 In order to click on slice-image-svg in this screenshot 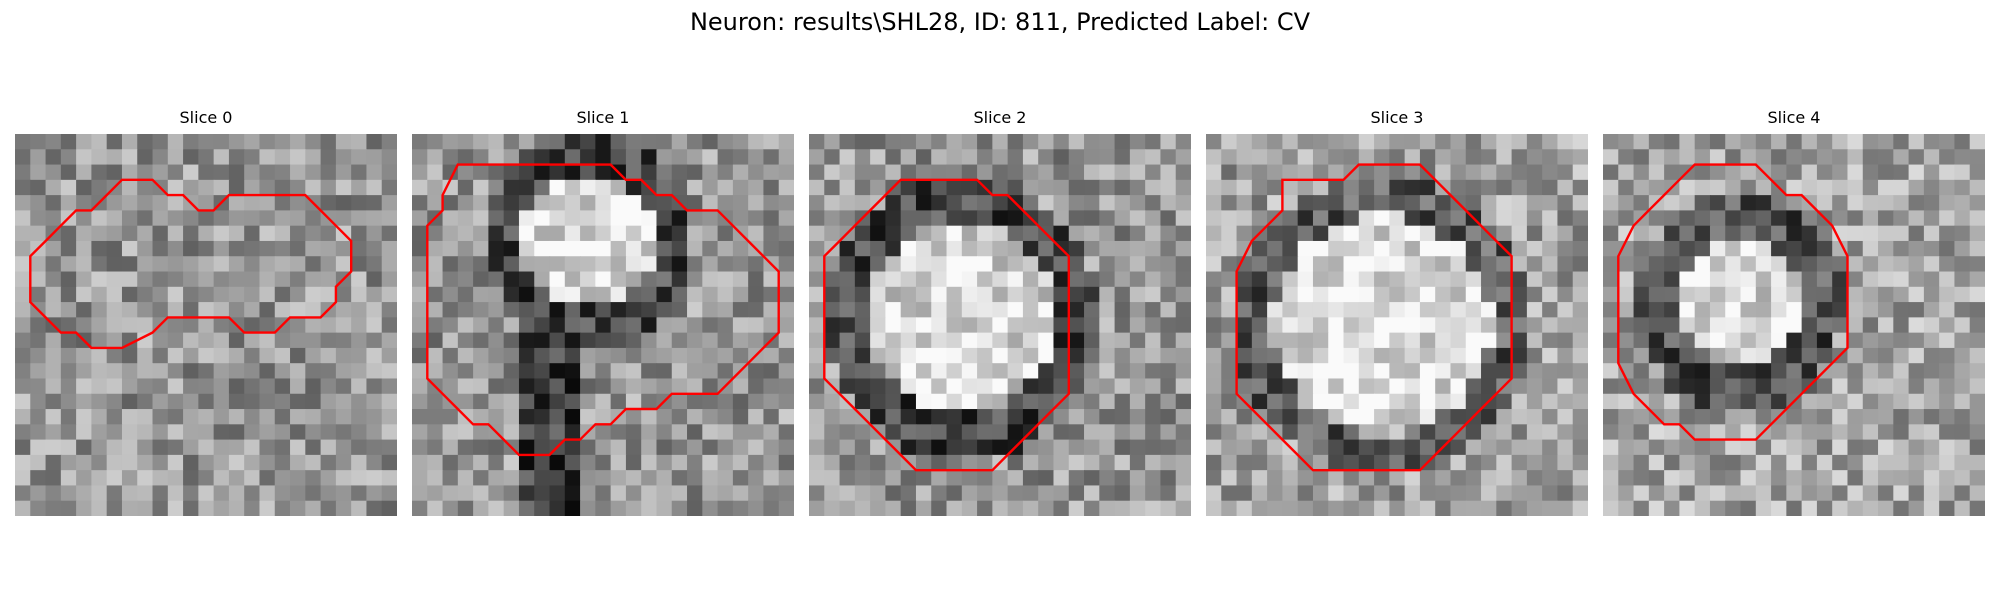, I will do `click(1000, 325)`.